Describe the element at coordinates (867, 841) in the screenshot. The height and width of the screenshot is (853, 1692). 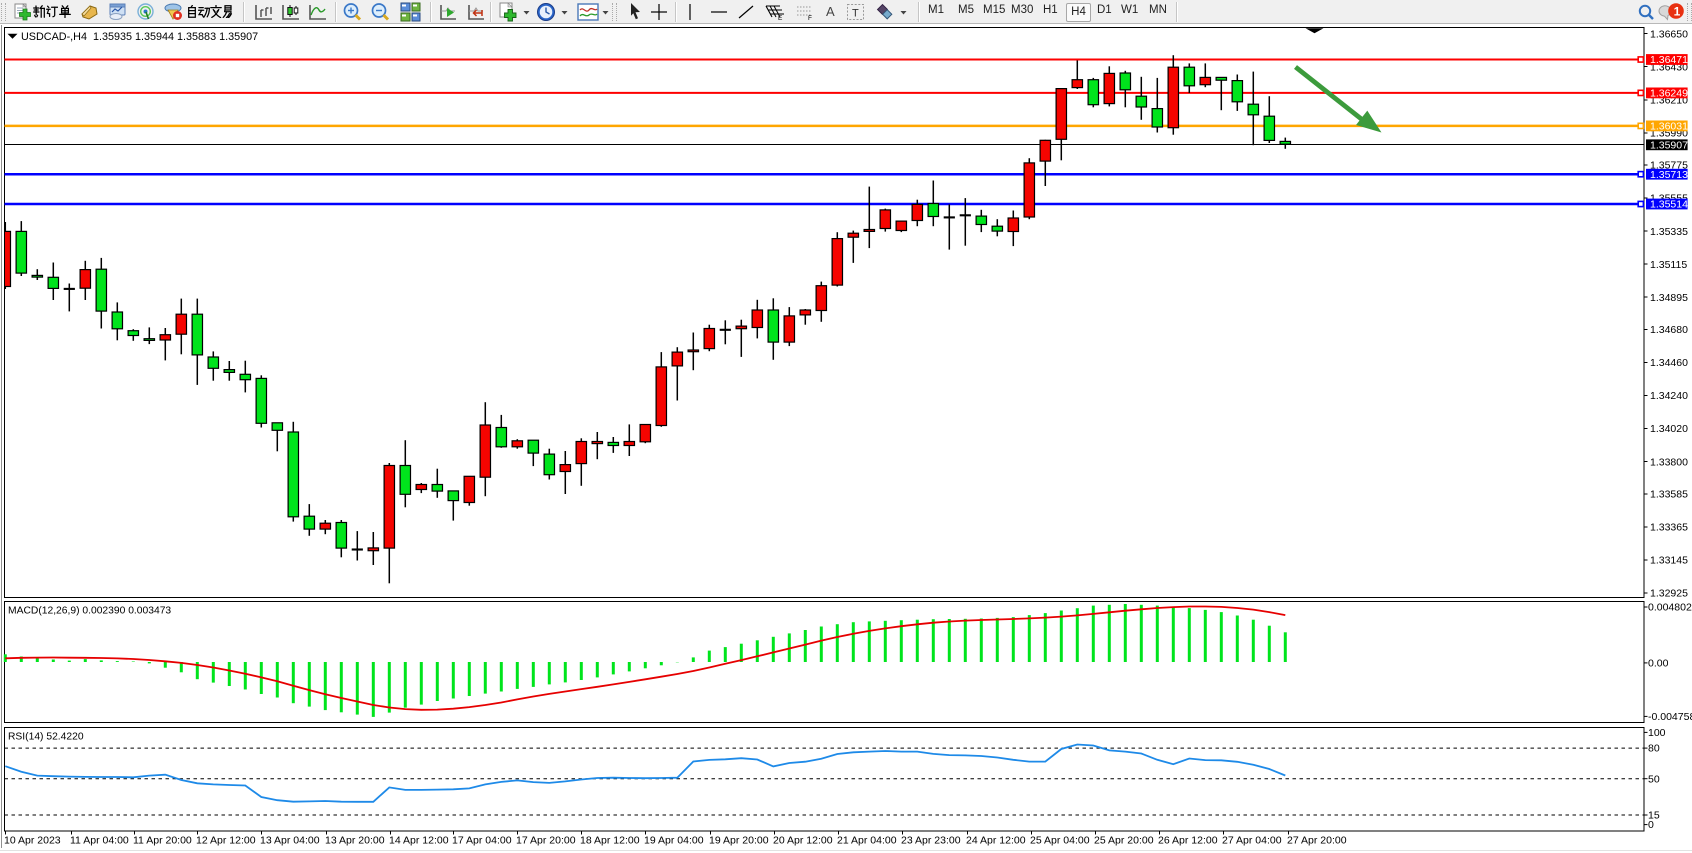
I see `svg-text: 21 Apr 04:00` at that location.